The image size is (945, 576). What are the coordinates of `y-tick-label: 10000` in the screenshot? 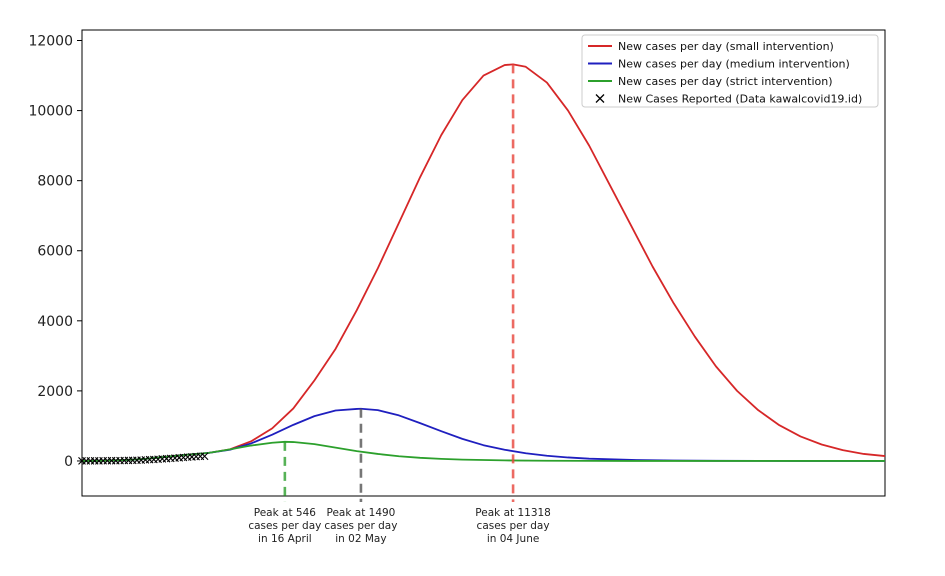 It's located at (50, 112).